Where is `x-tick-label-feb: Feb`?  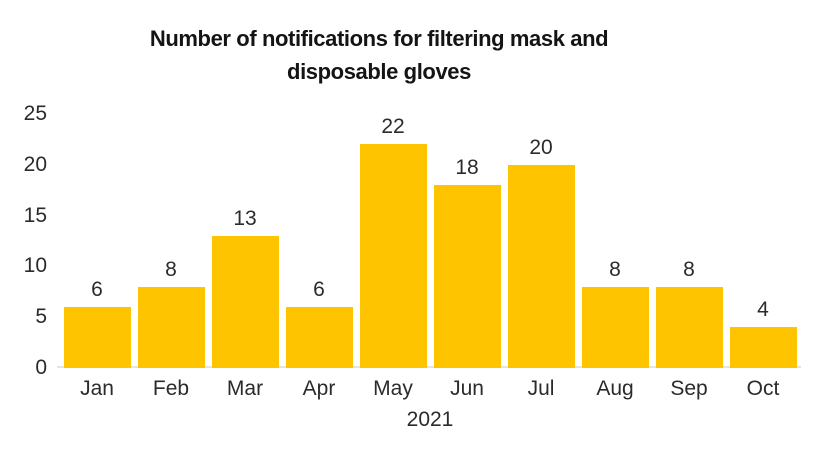 x-tick-label-feb: Feb is located at coordinates (171, 388).